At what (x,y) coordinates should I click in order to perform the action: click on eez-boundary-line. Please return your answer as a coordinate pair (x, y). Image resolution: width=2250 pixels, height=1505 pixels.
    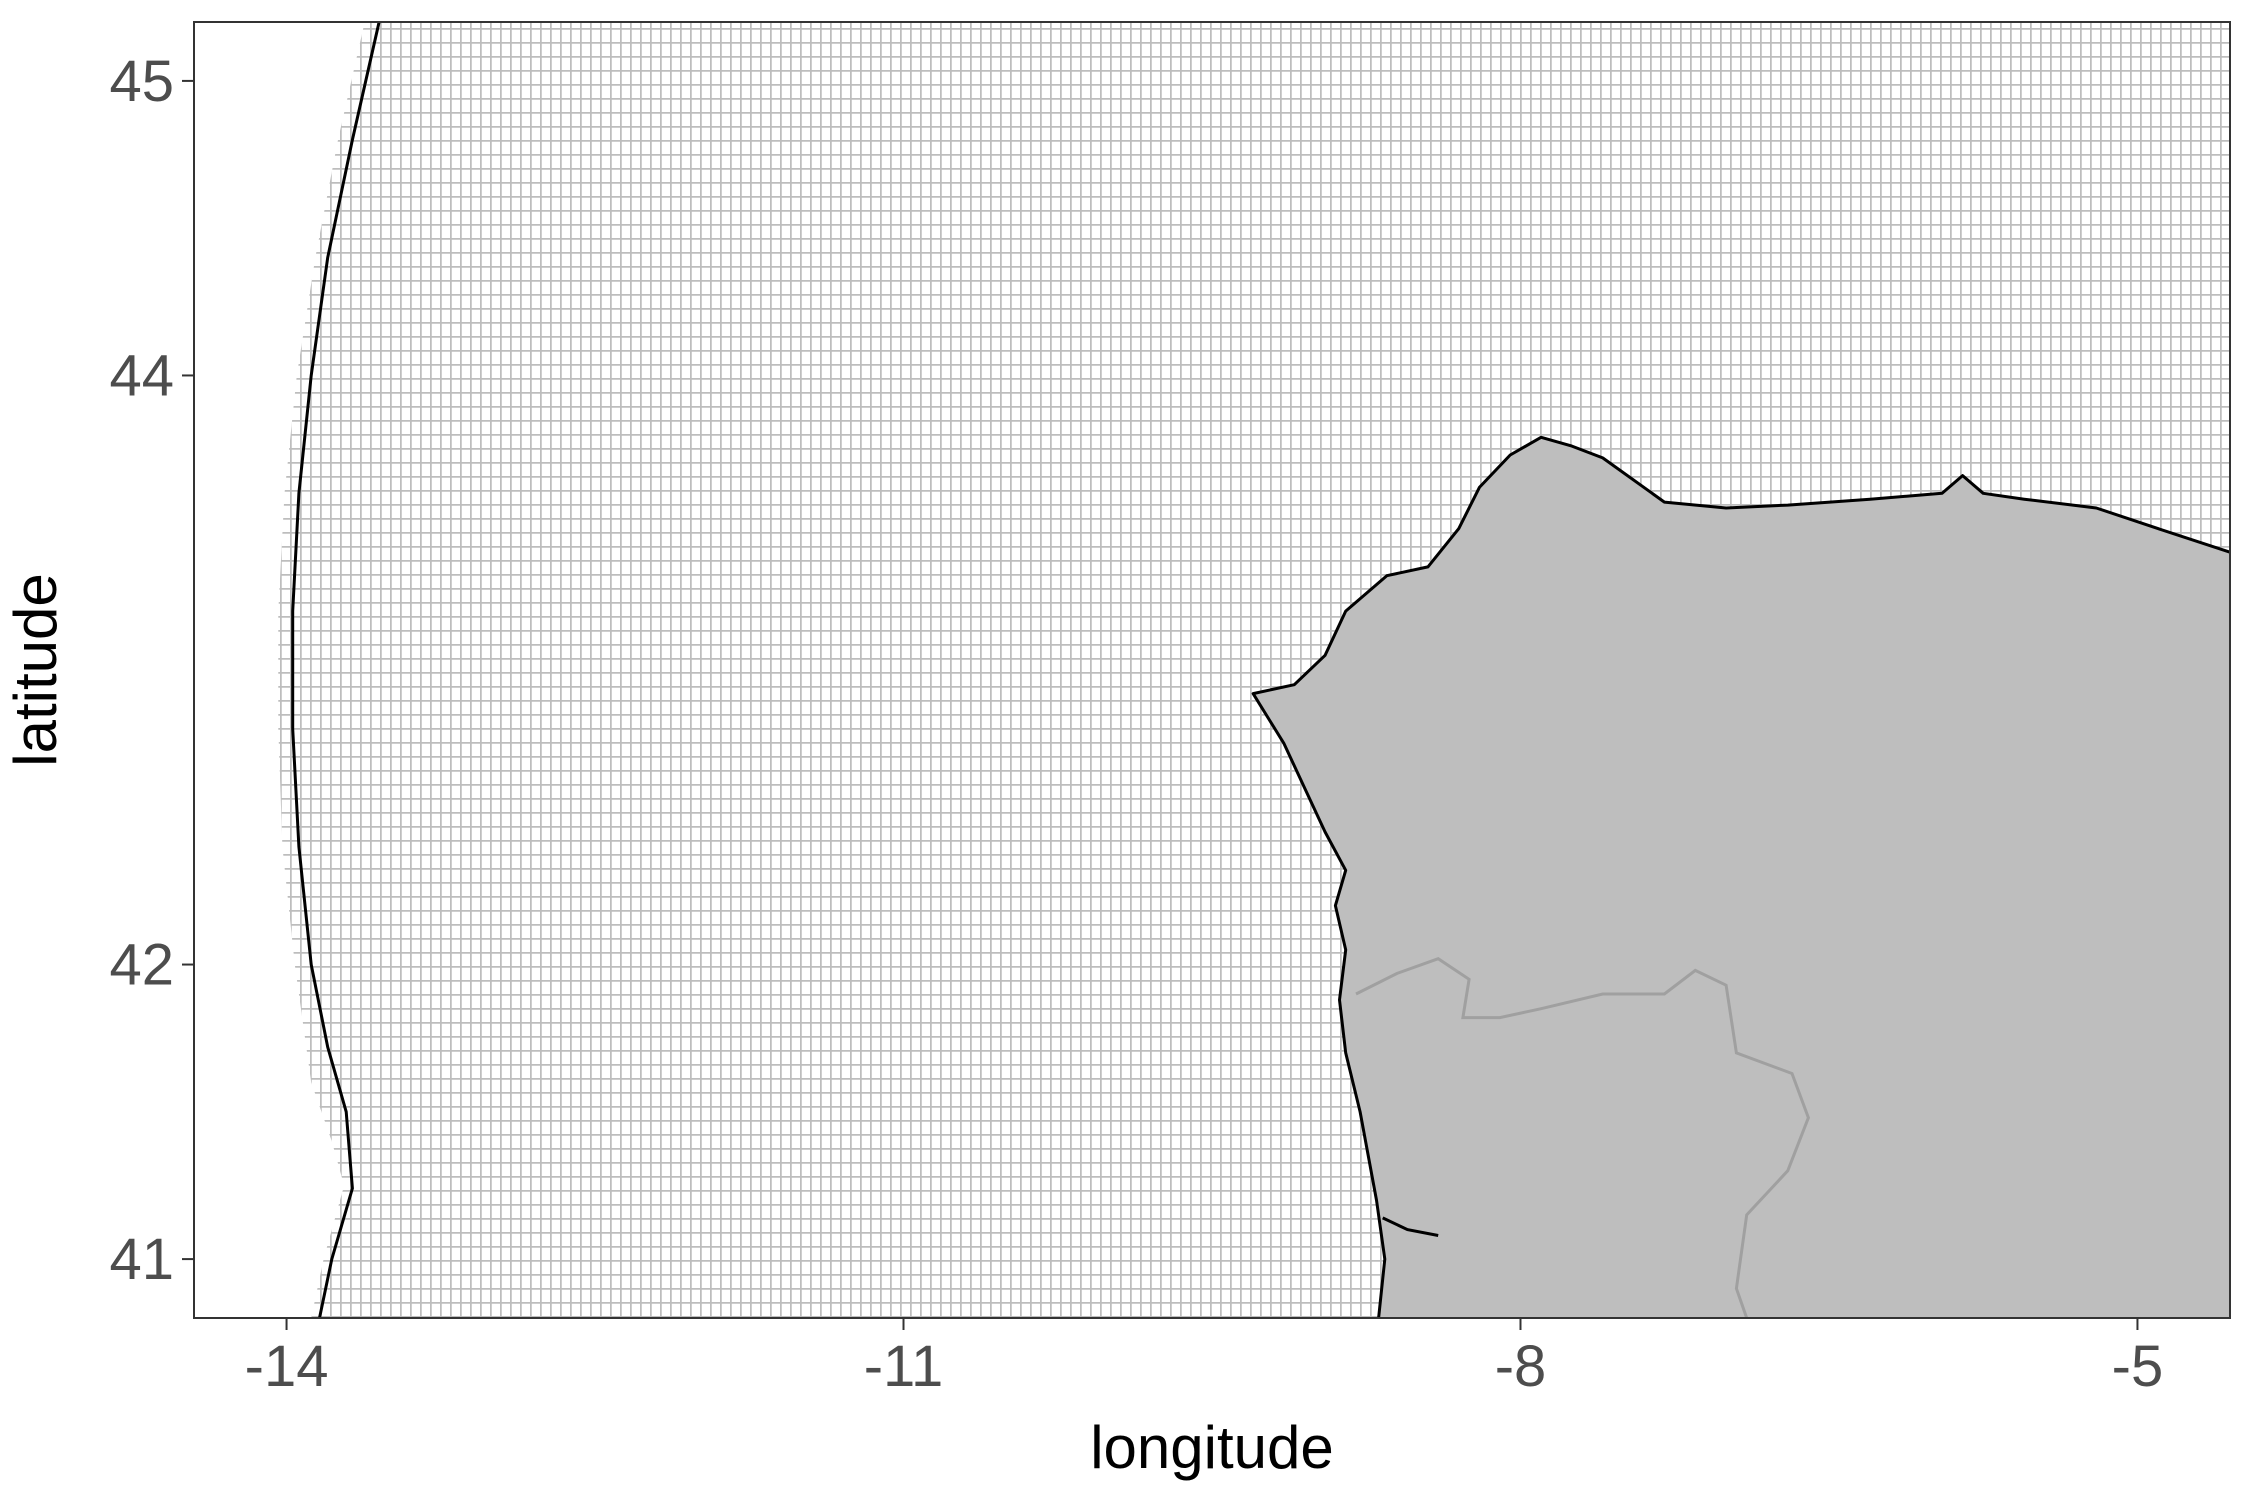
    Looking at the image, I should click on (336, 670).